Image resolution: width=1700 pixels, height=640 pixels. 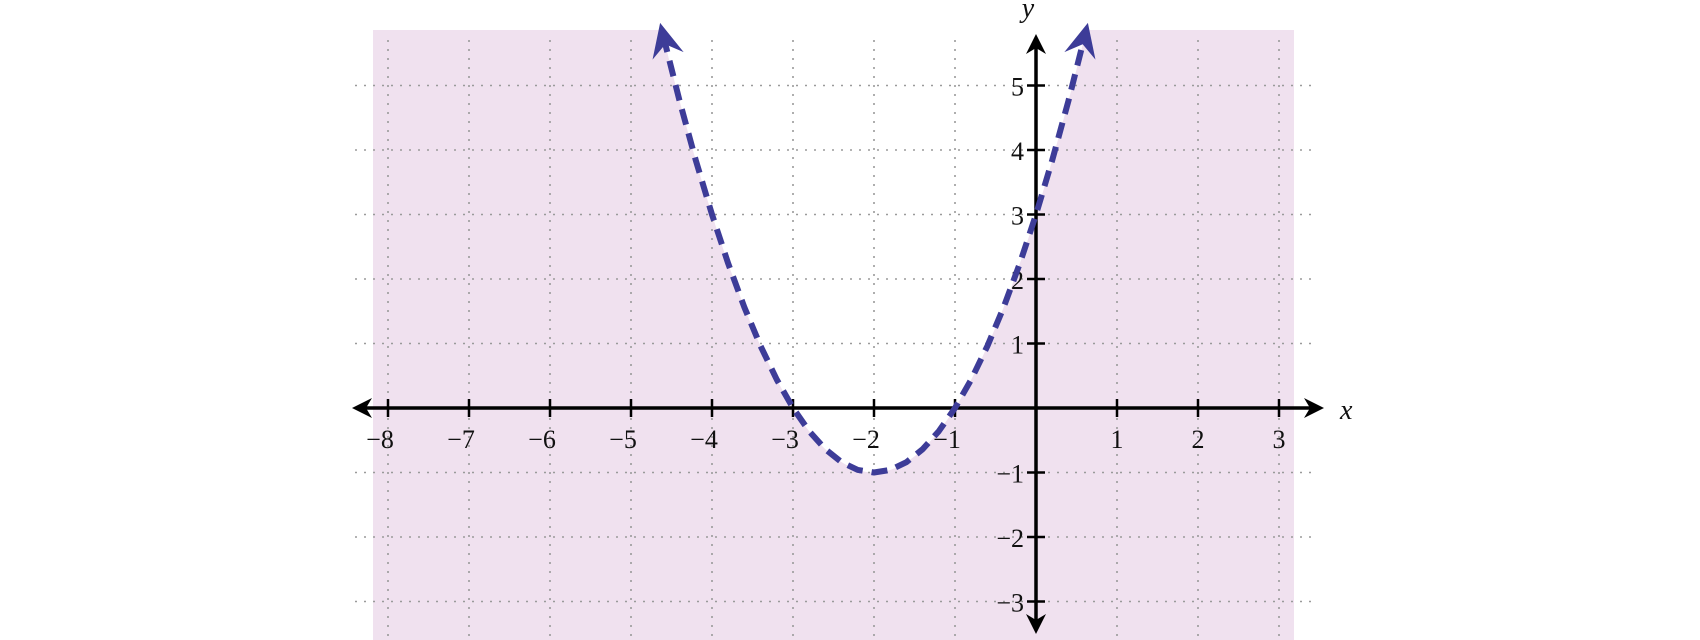 What do you see at coordinates (1010, 603) in the screenshot?
I see `y-tick-label: −3` at bounding box center [1010, 603].